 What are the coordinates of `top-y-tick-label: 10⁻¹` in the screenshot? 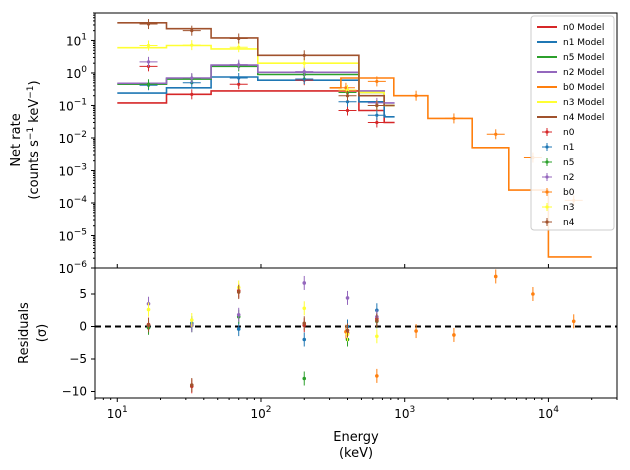 It's located at (72, 105).